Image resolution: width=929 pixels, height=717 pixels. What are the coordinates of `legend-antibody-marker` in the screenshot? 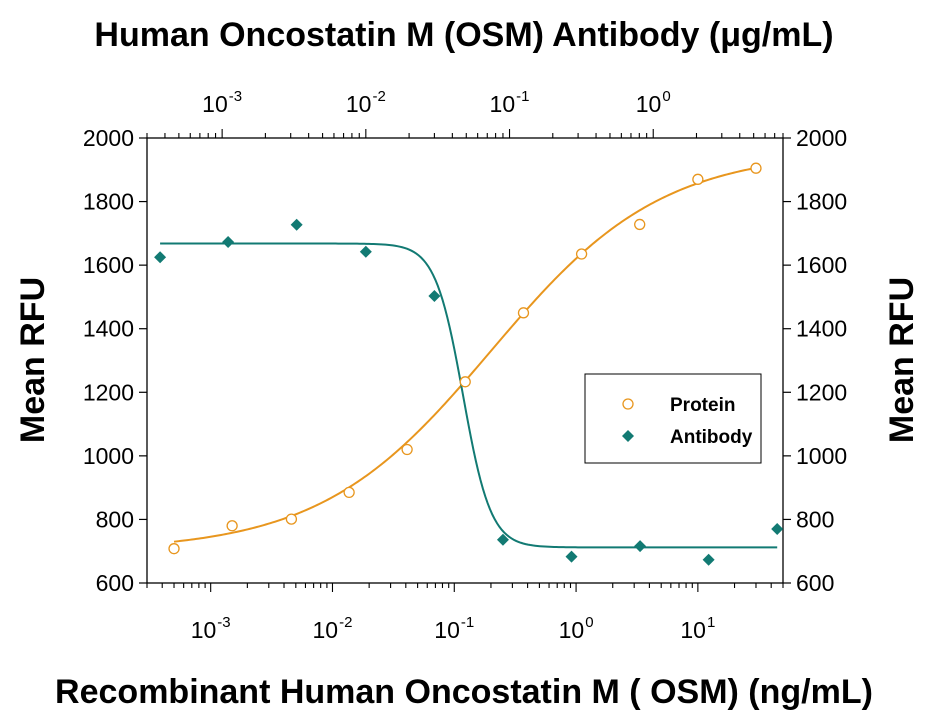 It's located at (628, 436).